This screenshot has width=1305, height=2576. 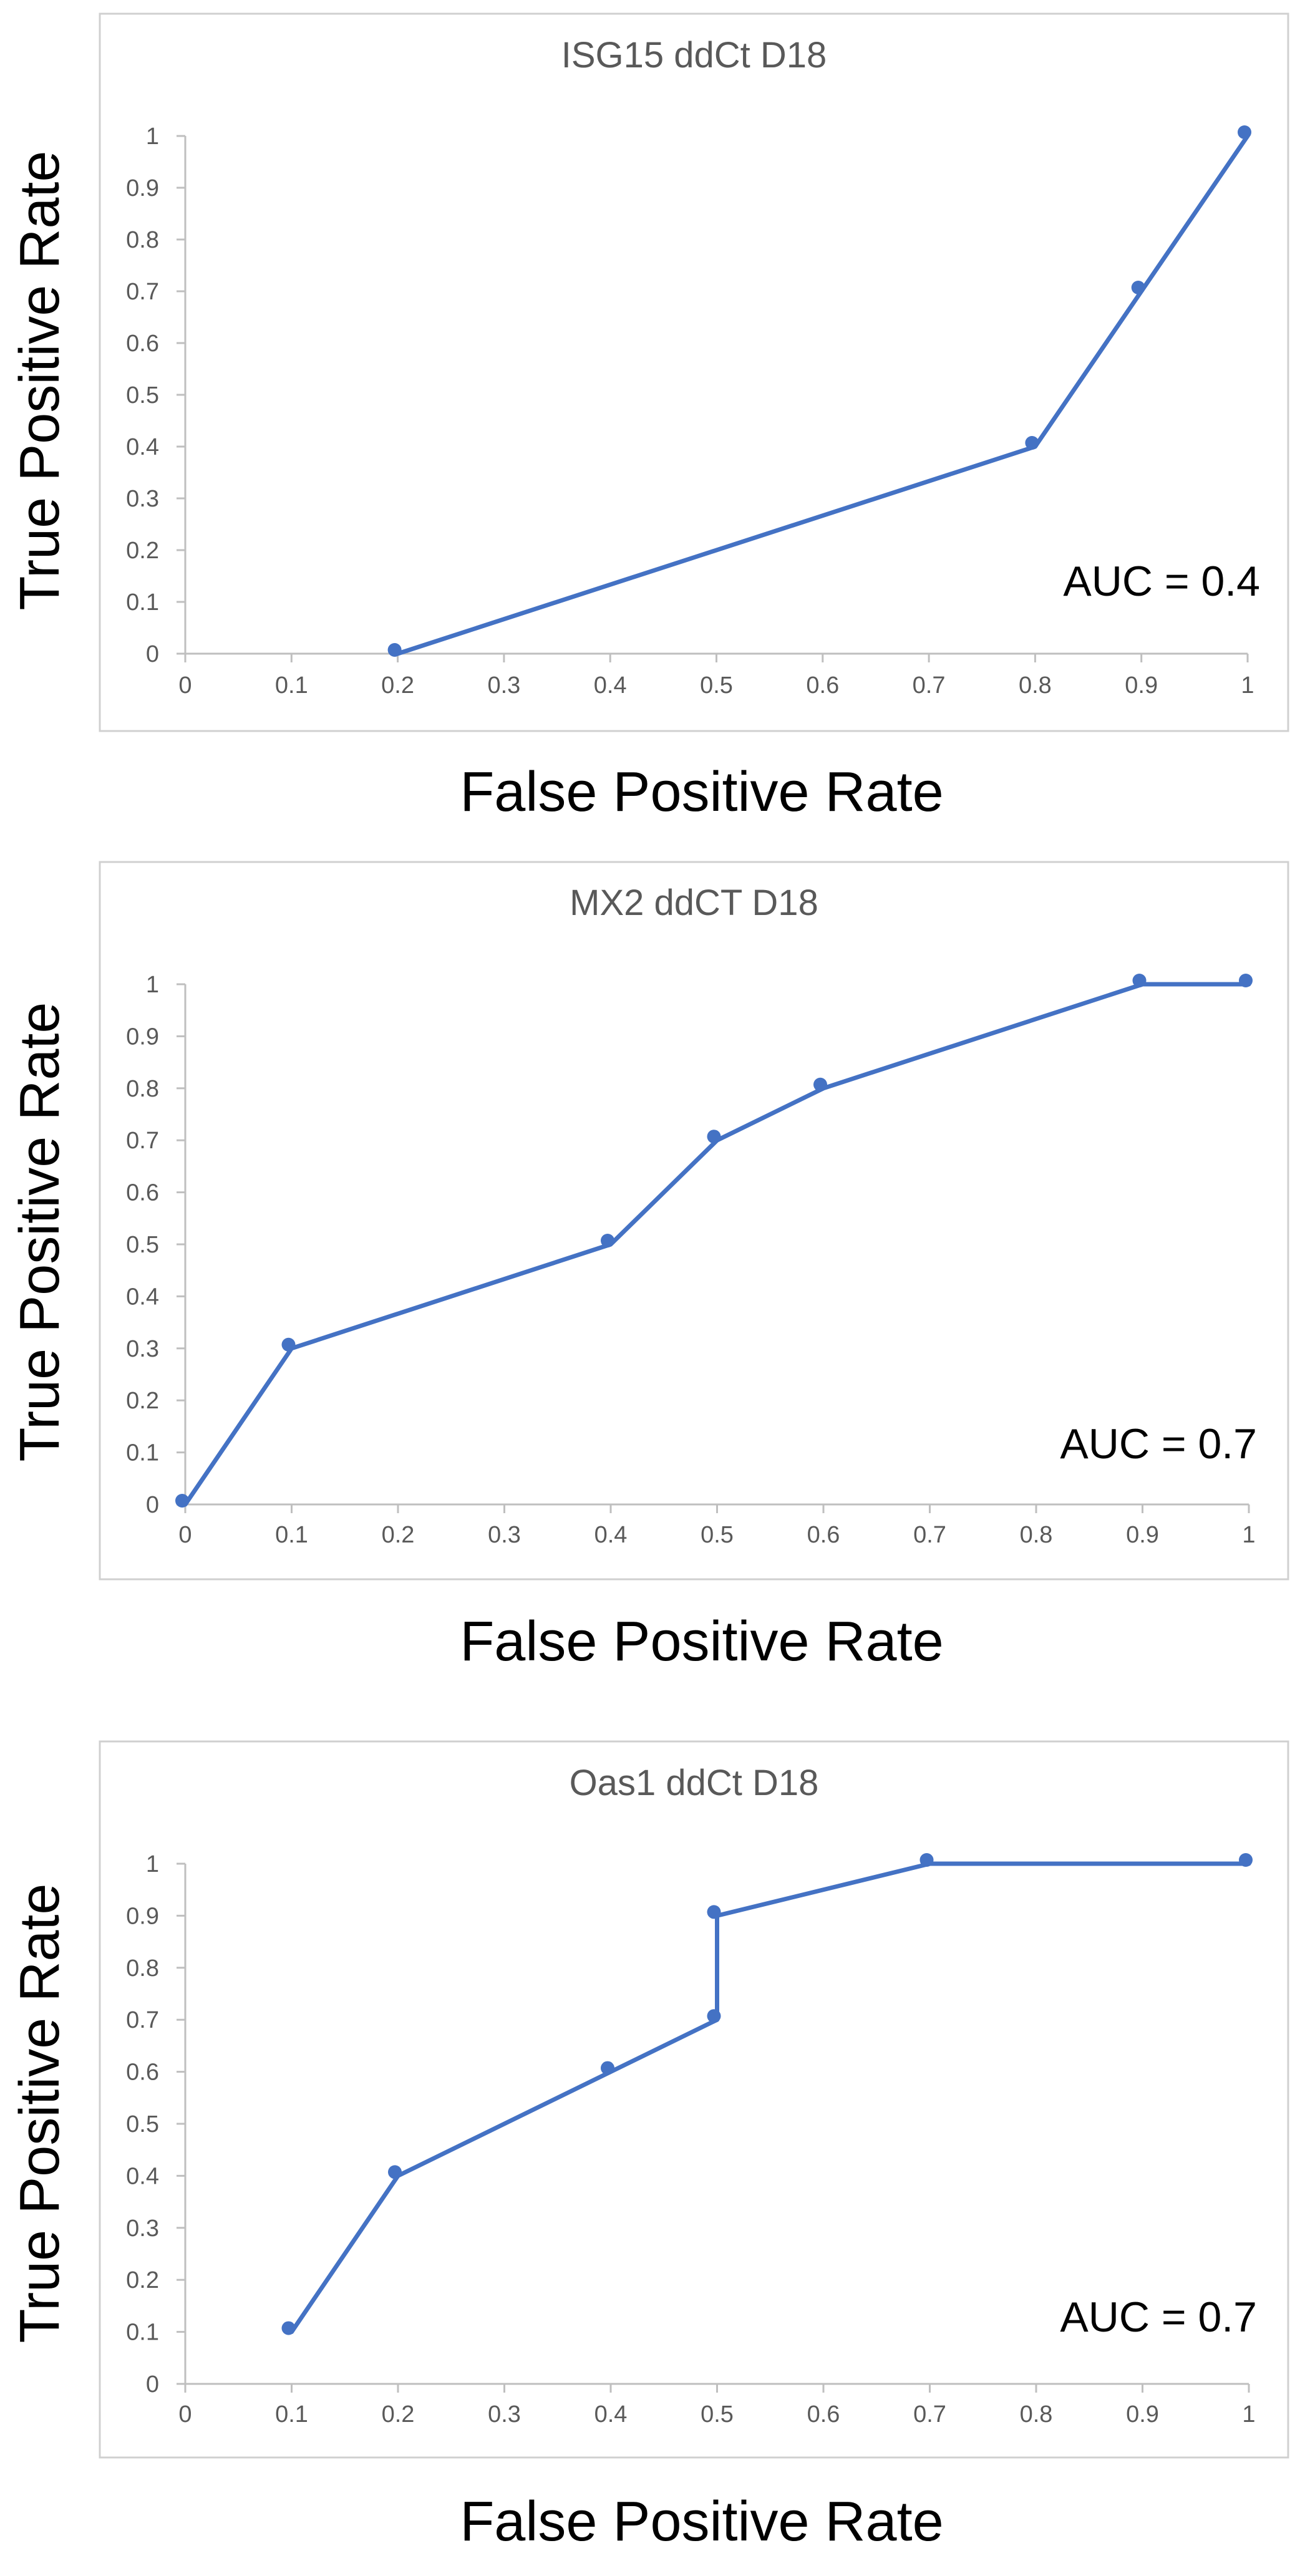 I want to click on chart-title: MX2 ddCT D18, so click(x=694, y=903).